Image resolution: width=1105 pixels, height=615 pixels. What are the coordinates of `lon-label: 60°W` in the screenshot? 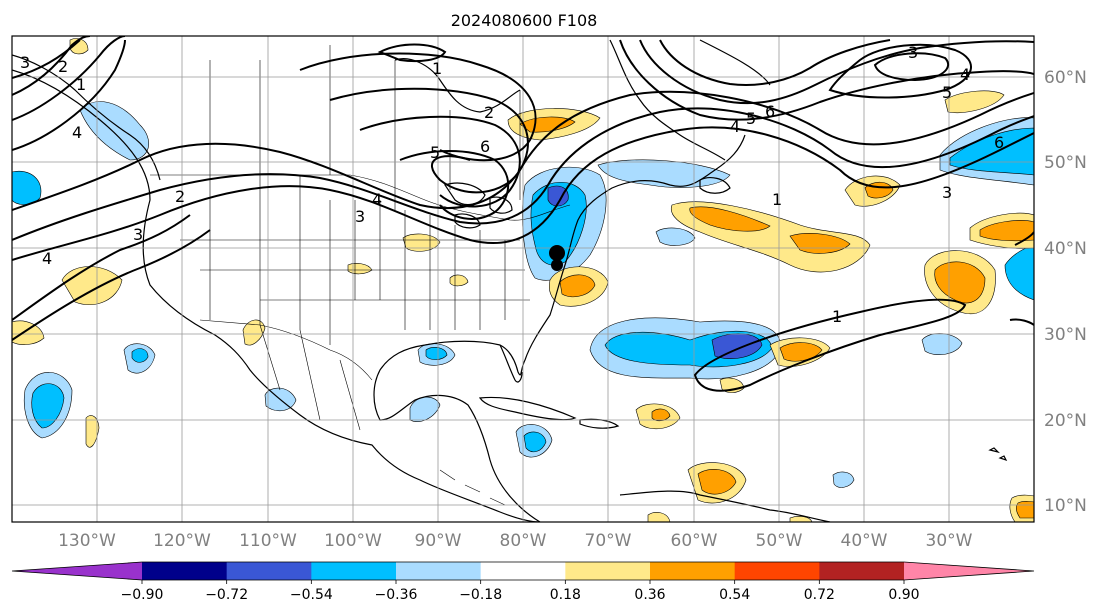 It's located at (694, 541).